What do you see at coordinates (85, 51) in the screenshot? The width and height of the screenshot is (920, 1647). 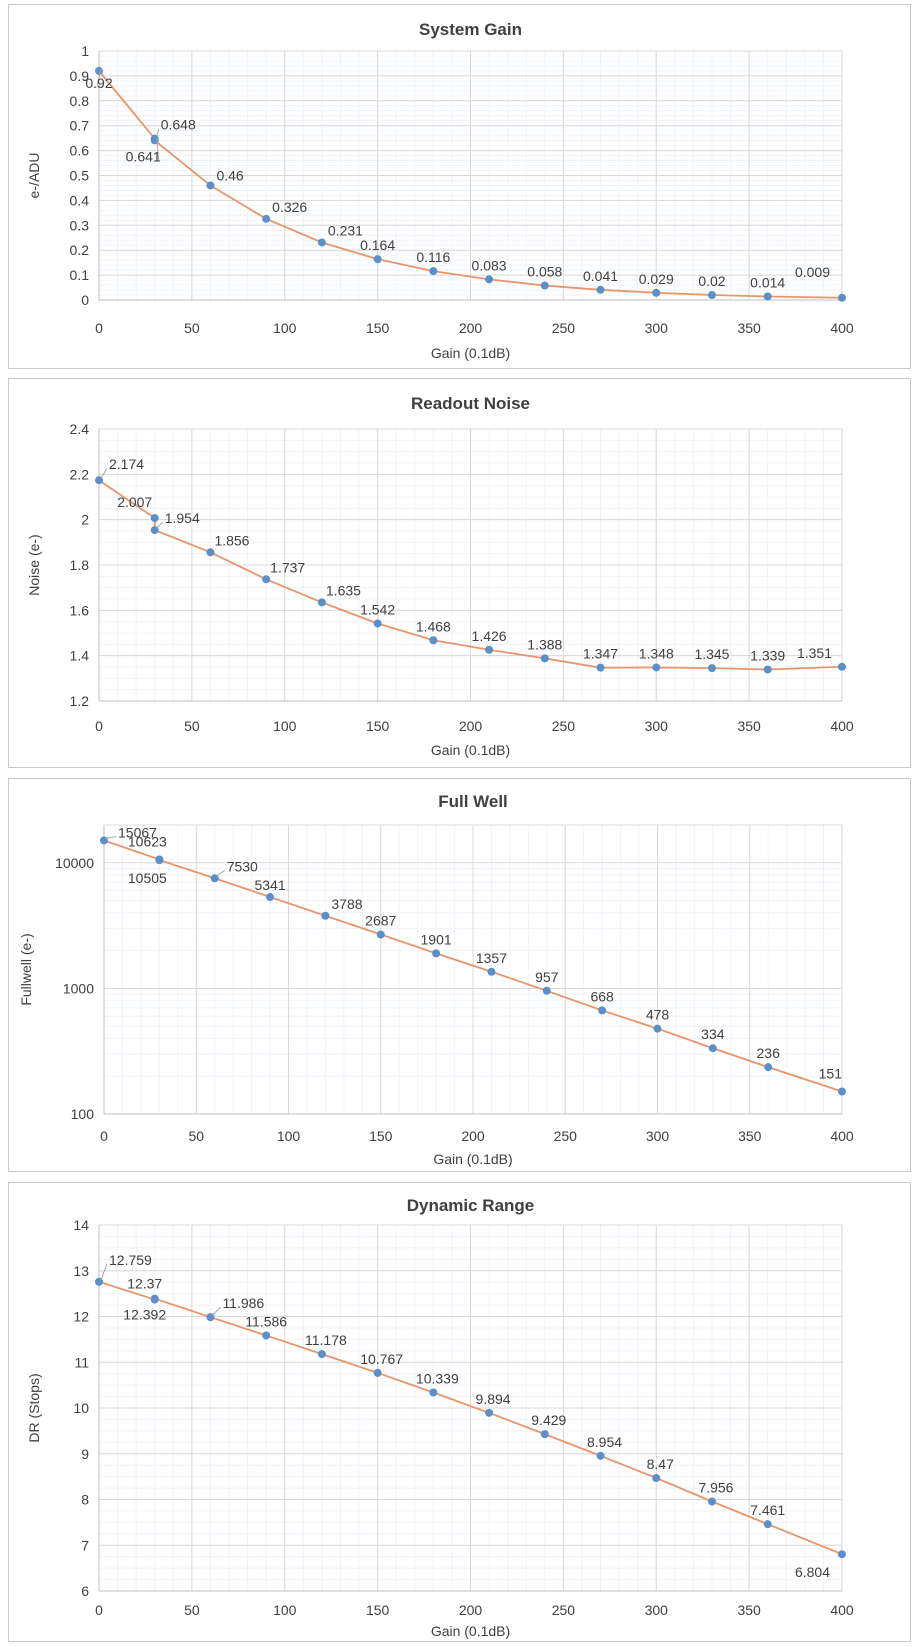 I see `y-tick-label: 1` at bounding box center [85, 51].